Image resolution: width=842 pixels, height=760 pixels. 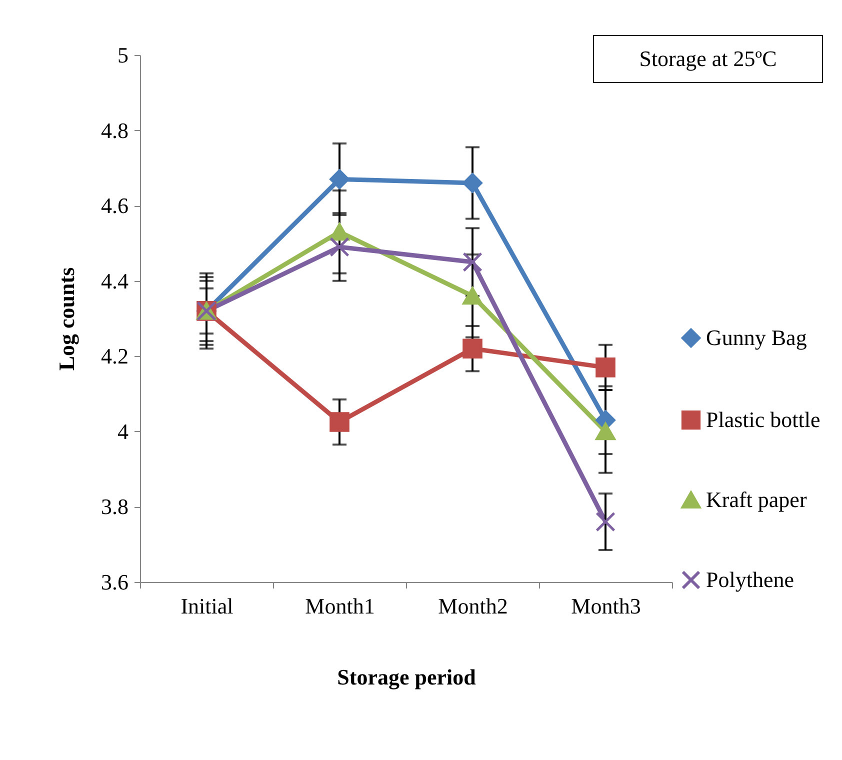 I want to click on y-tick-label: 3.6, so click(x=114, y=582).